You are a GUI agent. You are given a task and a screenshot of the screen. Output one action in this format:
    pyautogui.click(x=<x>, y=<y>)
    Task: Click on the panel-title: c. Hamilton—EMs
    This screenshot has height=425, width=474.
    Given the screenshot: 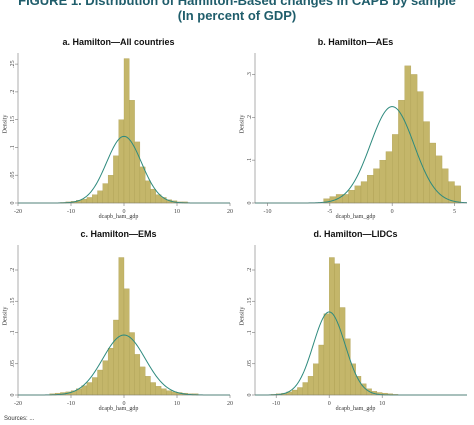 What is the action you would take?
    pyautogui.click(x=118, y=234)
    